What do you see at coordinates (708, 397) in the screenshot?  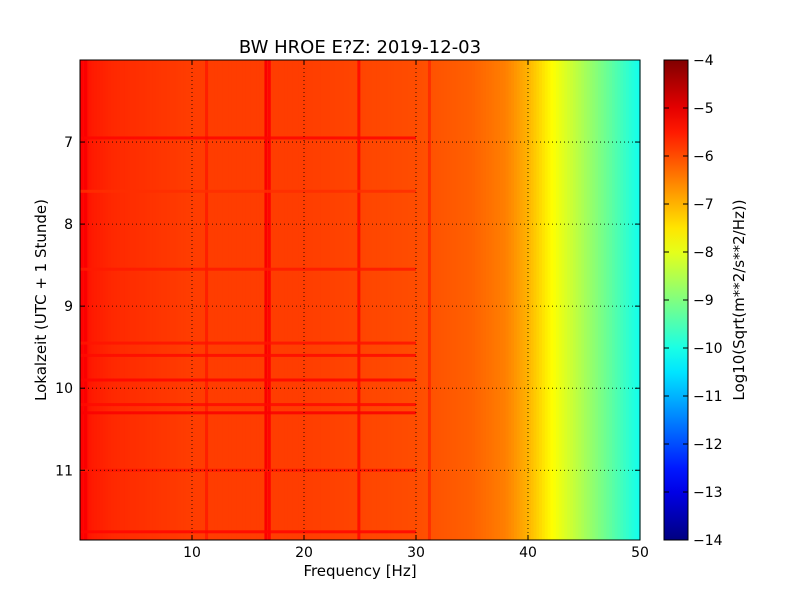 I see `colorbar-tick-label: −11` at bounding box center [708, 397].